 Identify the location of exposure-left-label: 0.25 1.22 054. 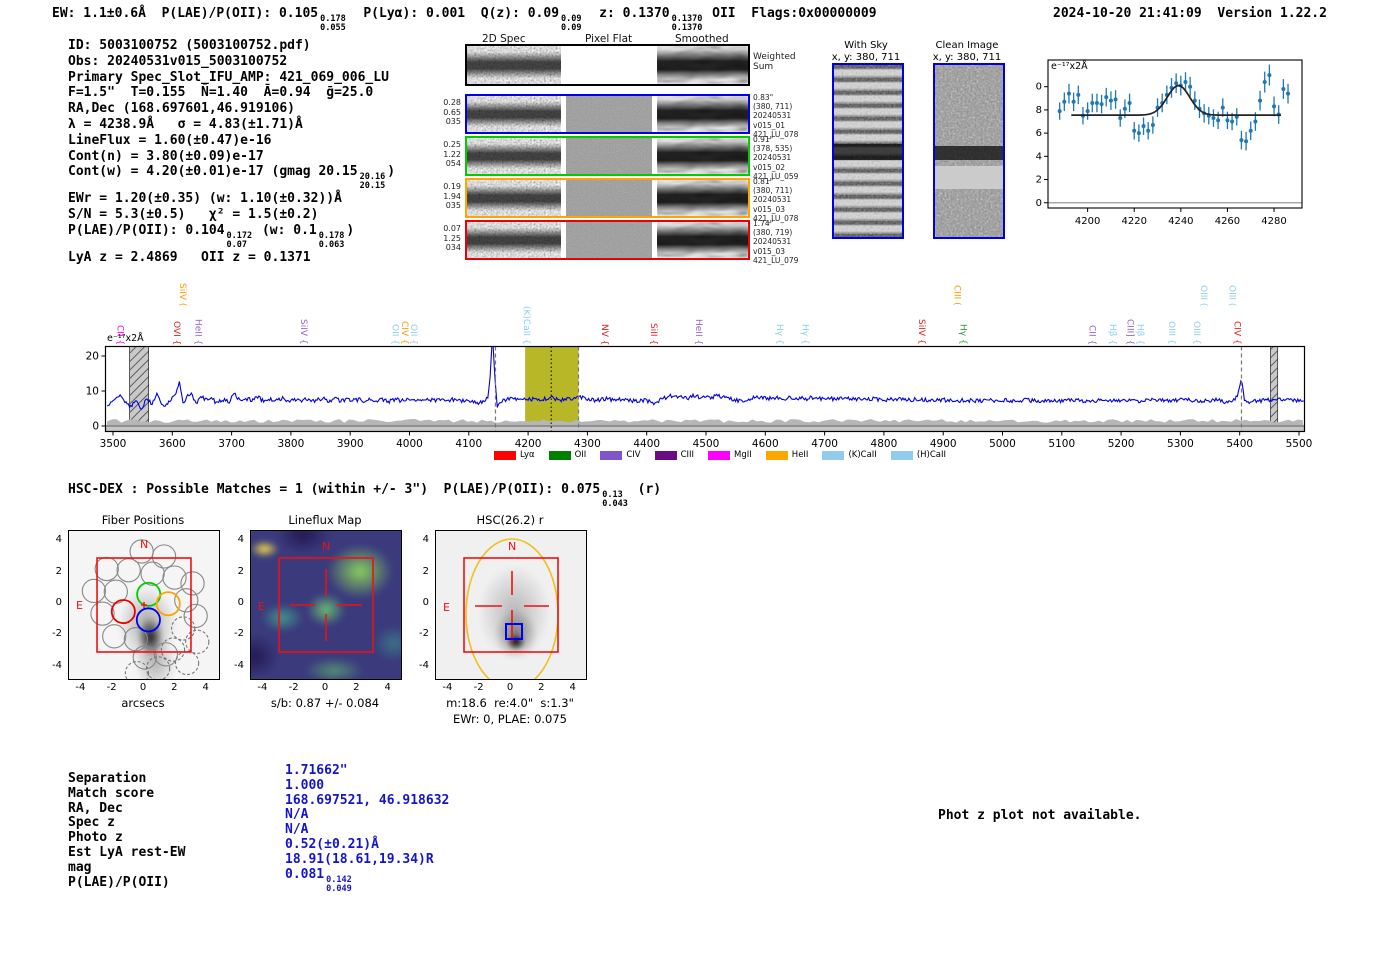
(452, 154).